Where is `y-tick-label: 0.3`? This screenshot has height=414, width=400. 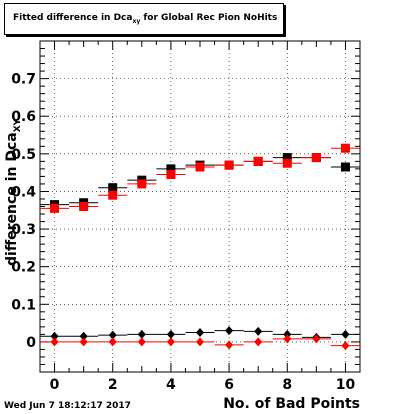
y-tick-label: 0.3 is located at coordinates (23, 230).